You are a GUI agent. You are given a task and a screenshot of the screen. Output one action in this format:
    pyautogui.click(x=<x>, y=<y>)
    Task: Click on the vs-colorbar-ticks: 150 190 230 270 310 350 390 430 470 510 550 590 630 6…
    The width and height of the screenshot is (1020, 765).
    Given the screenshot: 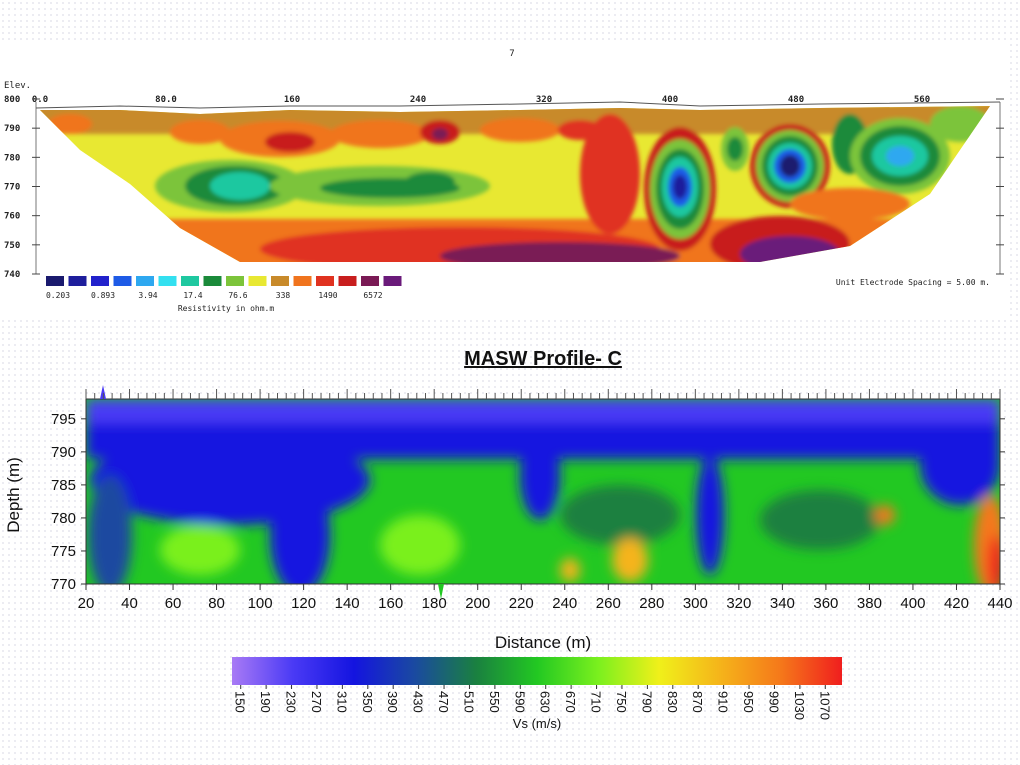 What is the action you would take?
    pyautogui.click(x=532, y=702)
    